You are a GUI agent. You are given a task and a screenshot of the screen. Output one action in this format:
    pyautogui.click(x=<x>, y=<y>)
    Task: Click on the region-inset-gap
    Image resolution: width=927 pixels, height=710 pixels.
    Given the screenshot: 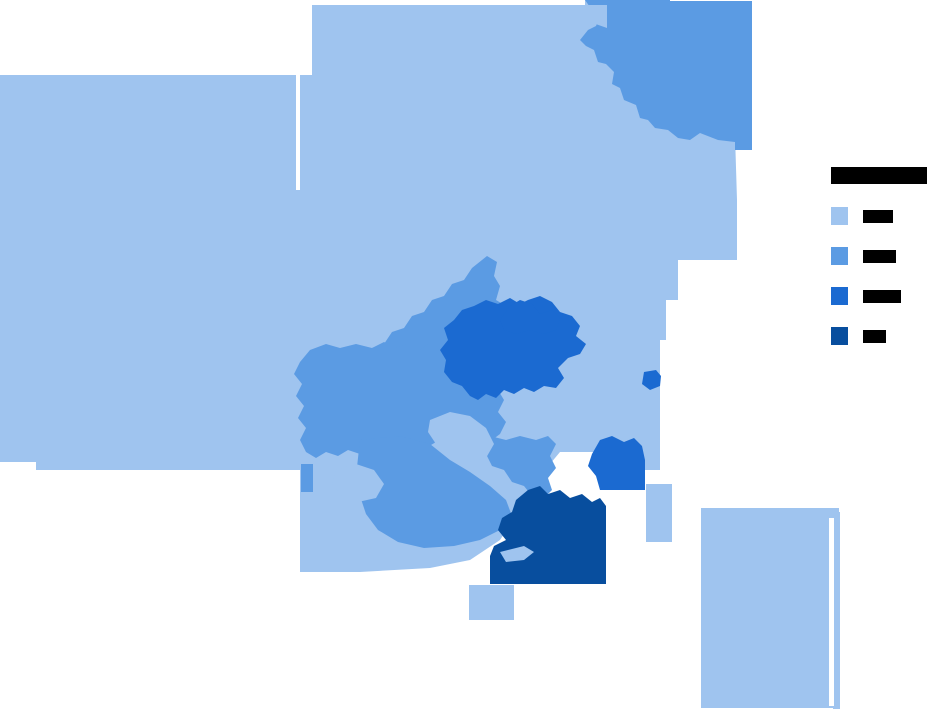 What is the action you would take?
    pyautogui.click(x=831, y=612)
    